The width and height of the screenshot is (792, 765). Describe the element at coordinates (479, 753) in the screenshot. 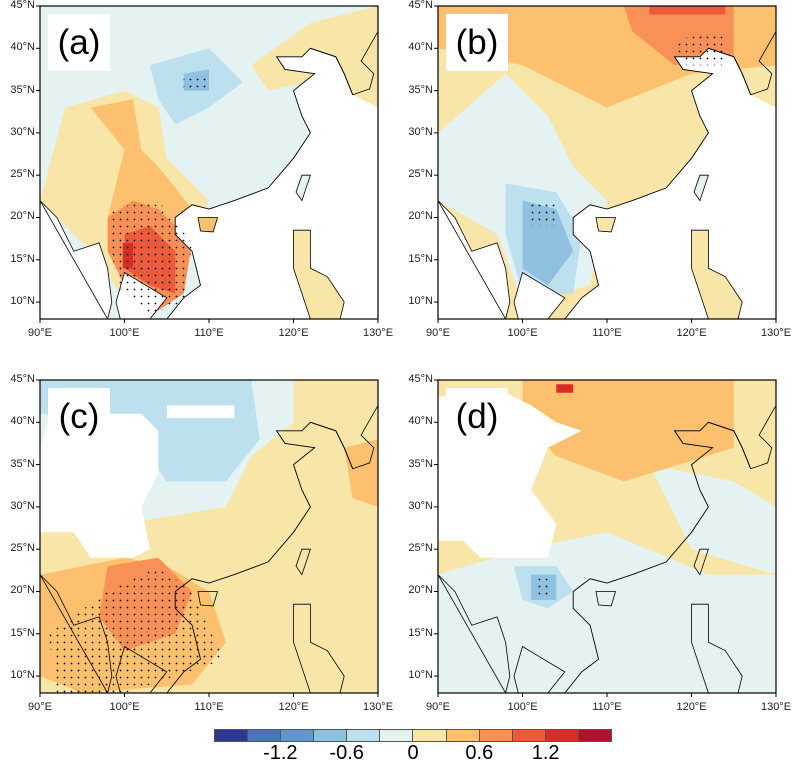

I see `colorbar-label: 0.6` at that location.